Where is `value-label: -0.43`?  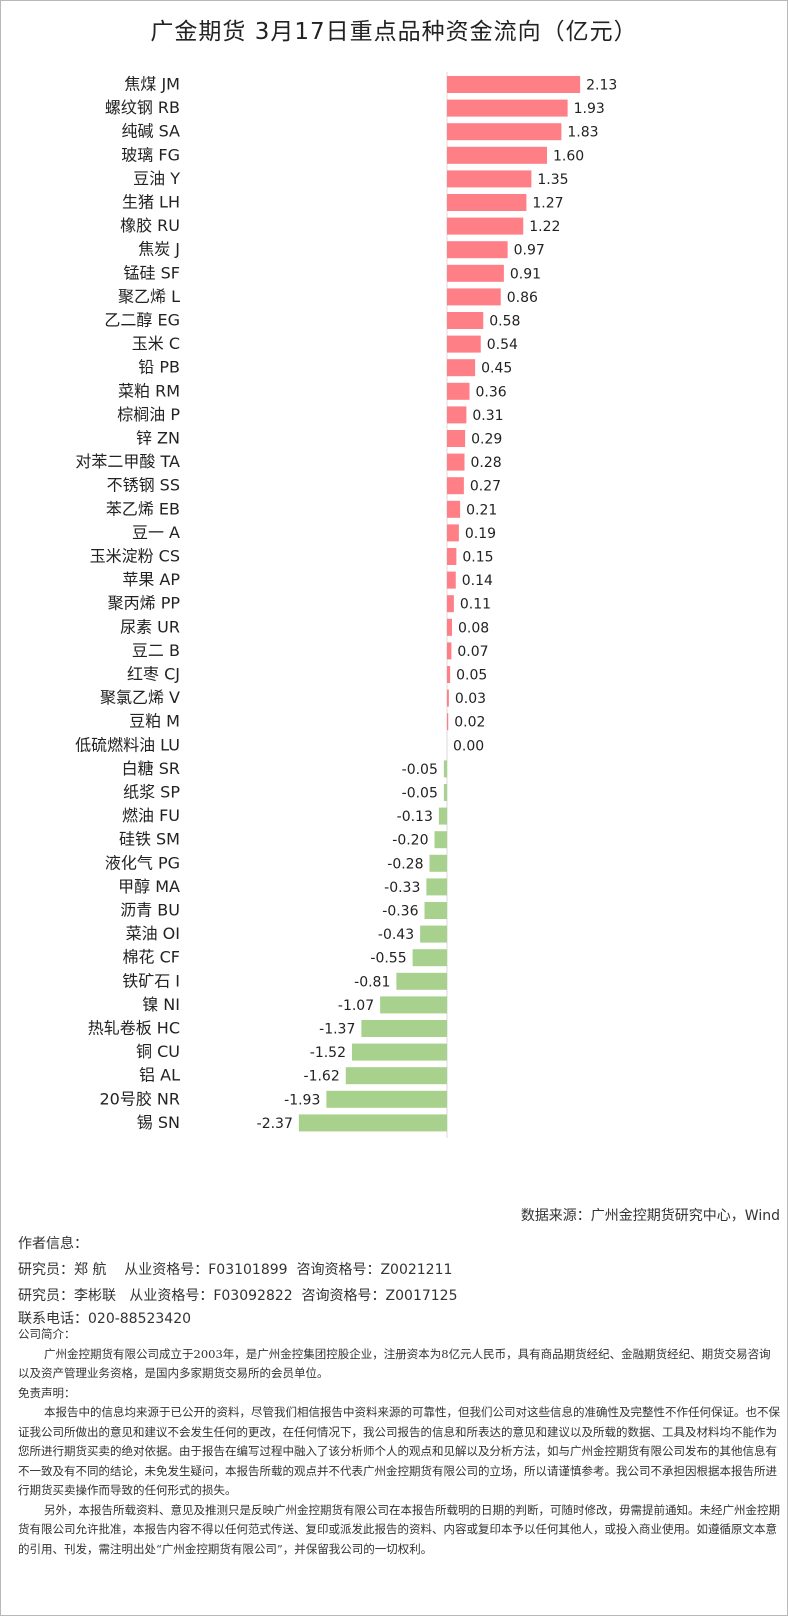 value-label: -0.43 is located at coordinates (396, 935).